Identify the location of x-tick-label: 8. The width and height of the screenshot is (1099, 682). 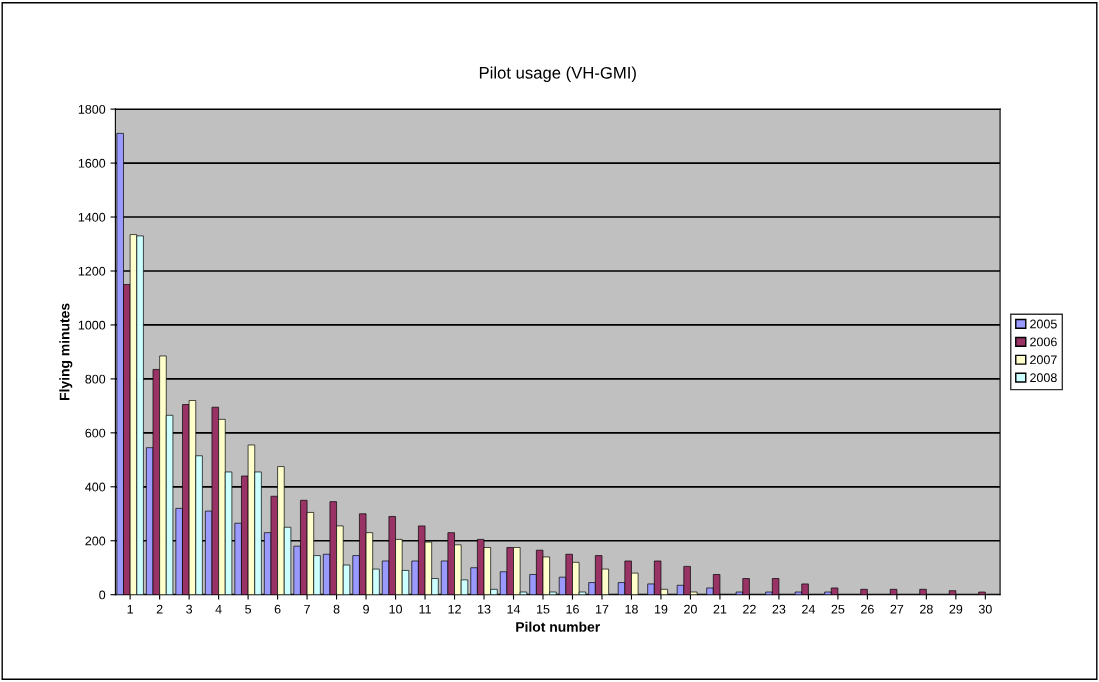
(336, 609).